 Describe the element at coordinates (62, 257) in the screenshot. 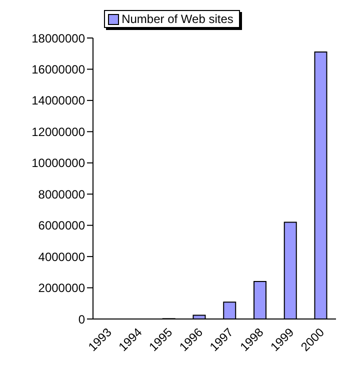

I see `y-tick-label: 4000000` at that location.